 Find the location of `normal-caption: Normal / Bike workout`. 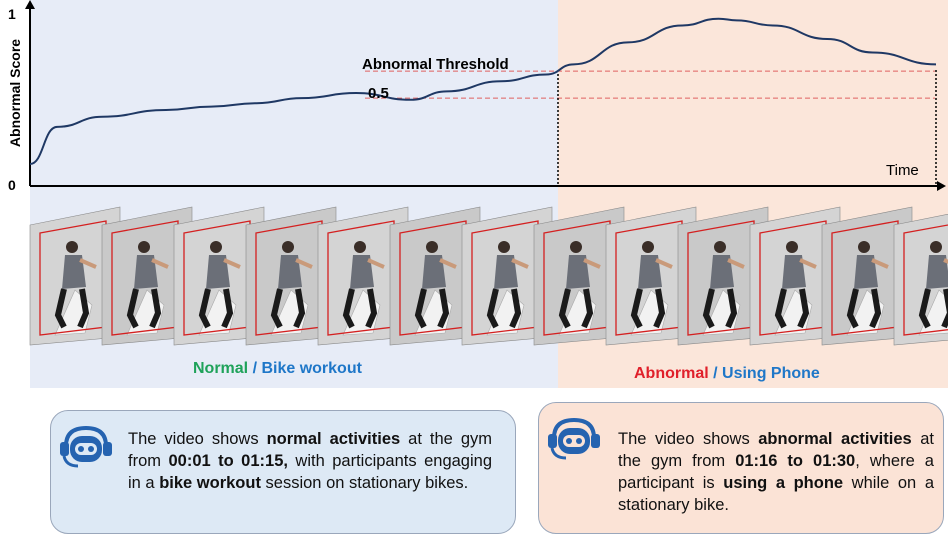

normal-caption: Normal / Bike workout is located at coordinates (277, 369).